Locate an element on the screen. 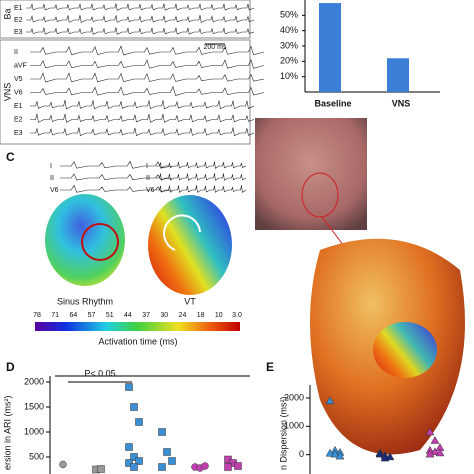  map-circle is located at coordinates (100, 242).